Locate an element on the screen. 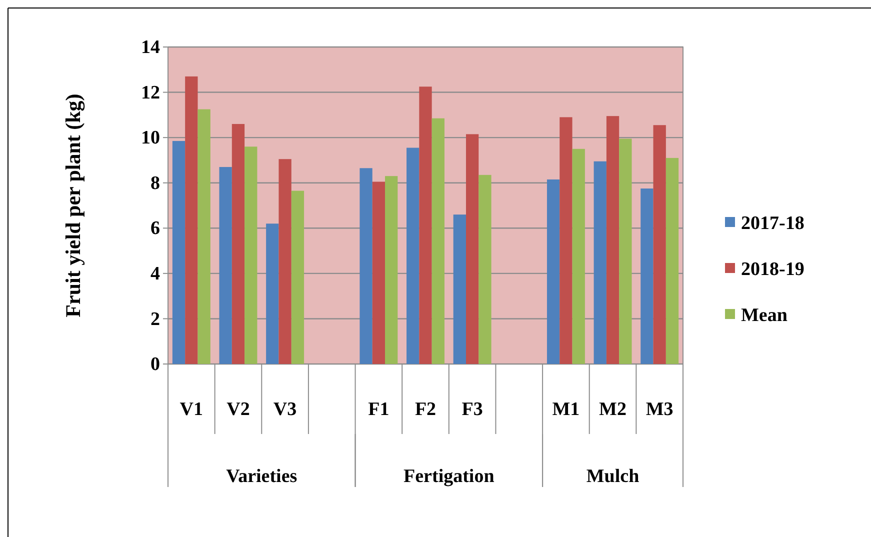  legend-label: 2018-19 is located at coordinates (772, 269).